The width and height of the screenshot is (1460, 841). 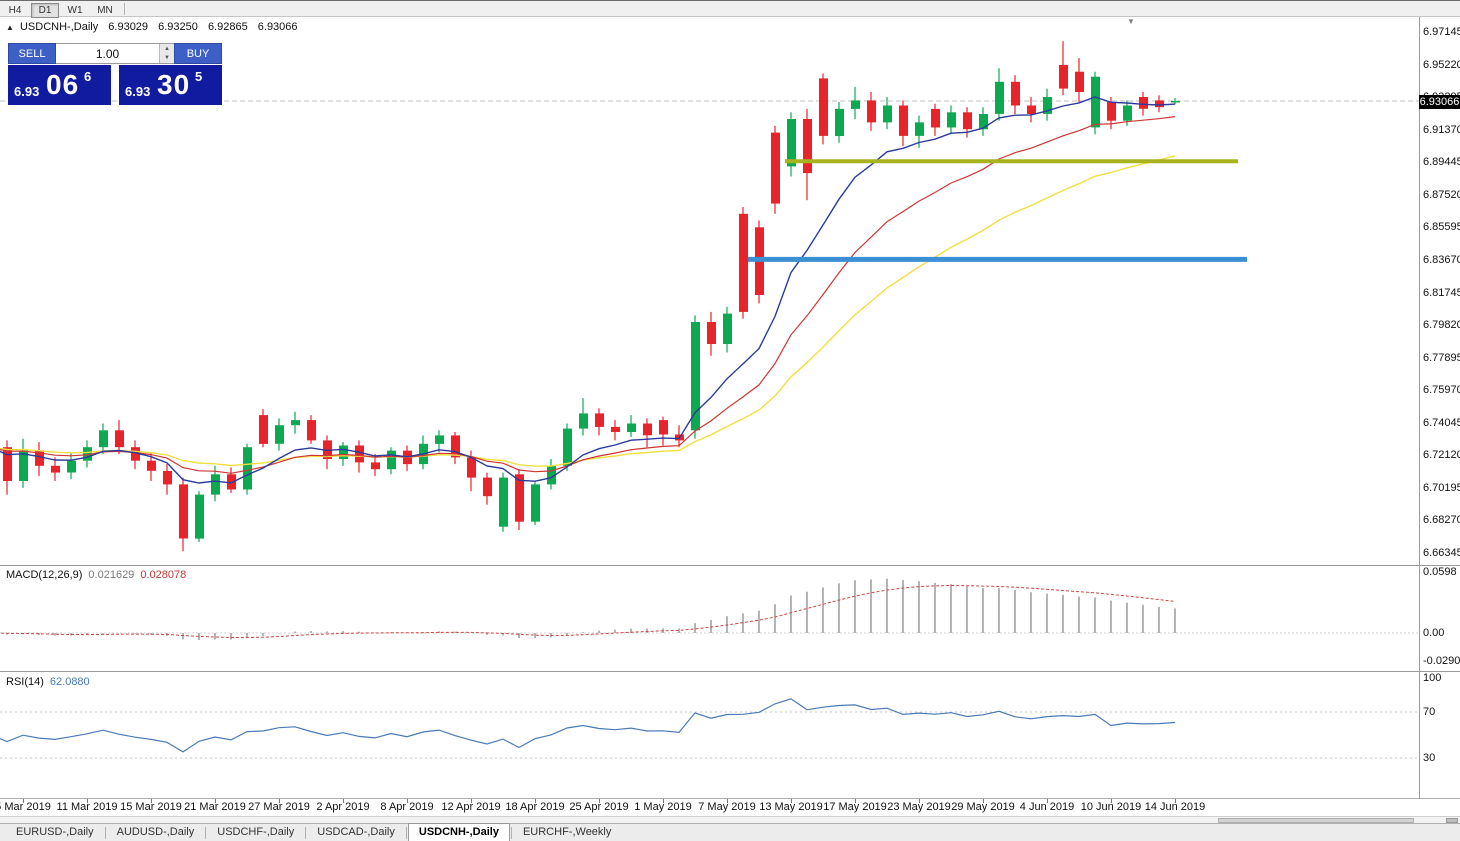 I want to click on macd-axis-label: -0.0290, so click(x=1441, y=661).